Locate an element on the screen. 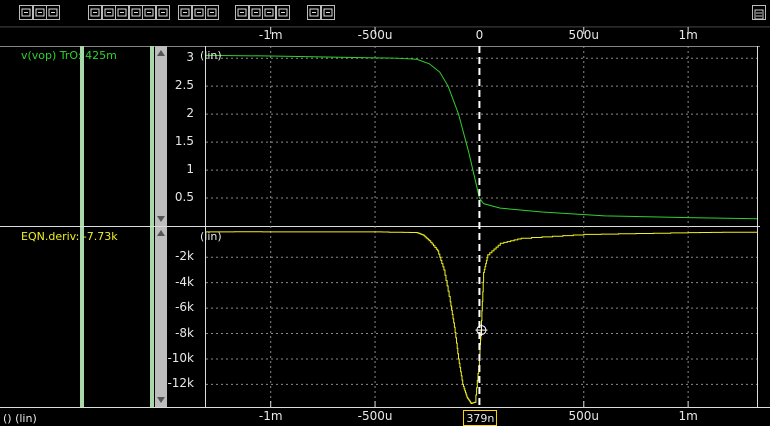 The image size is (770, 426). scale-label-top: (lin) is located at coordinates (211, 55).